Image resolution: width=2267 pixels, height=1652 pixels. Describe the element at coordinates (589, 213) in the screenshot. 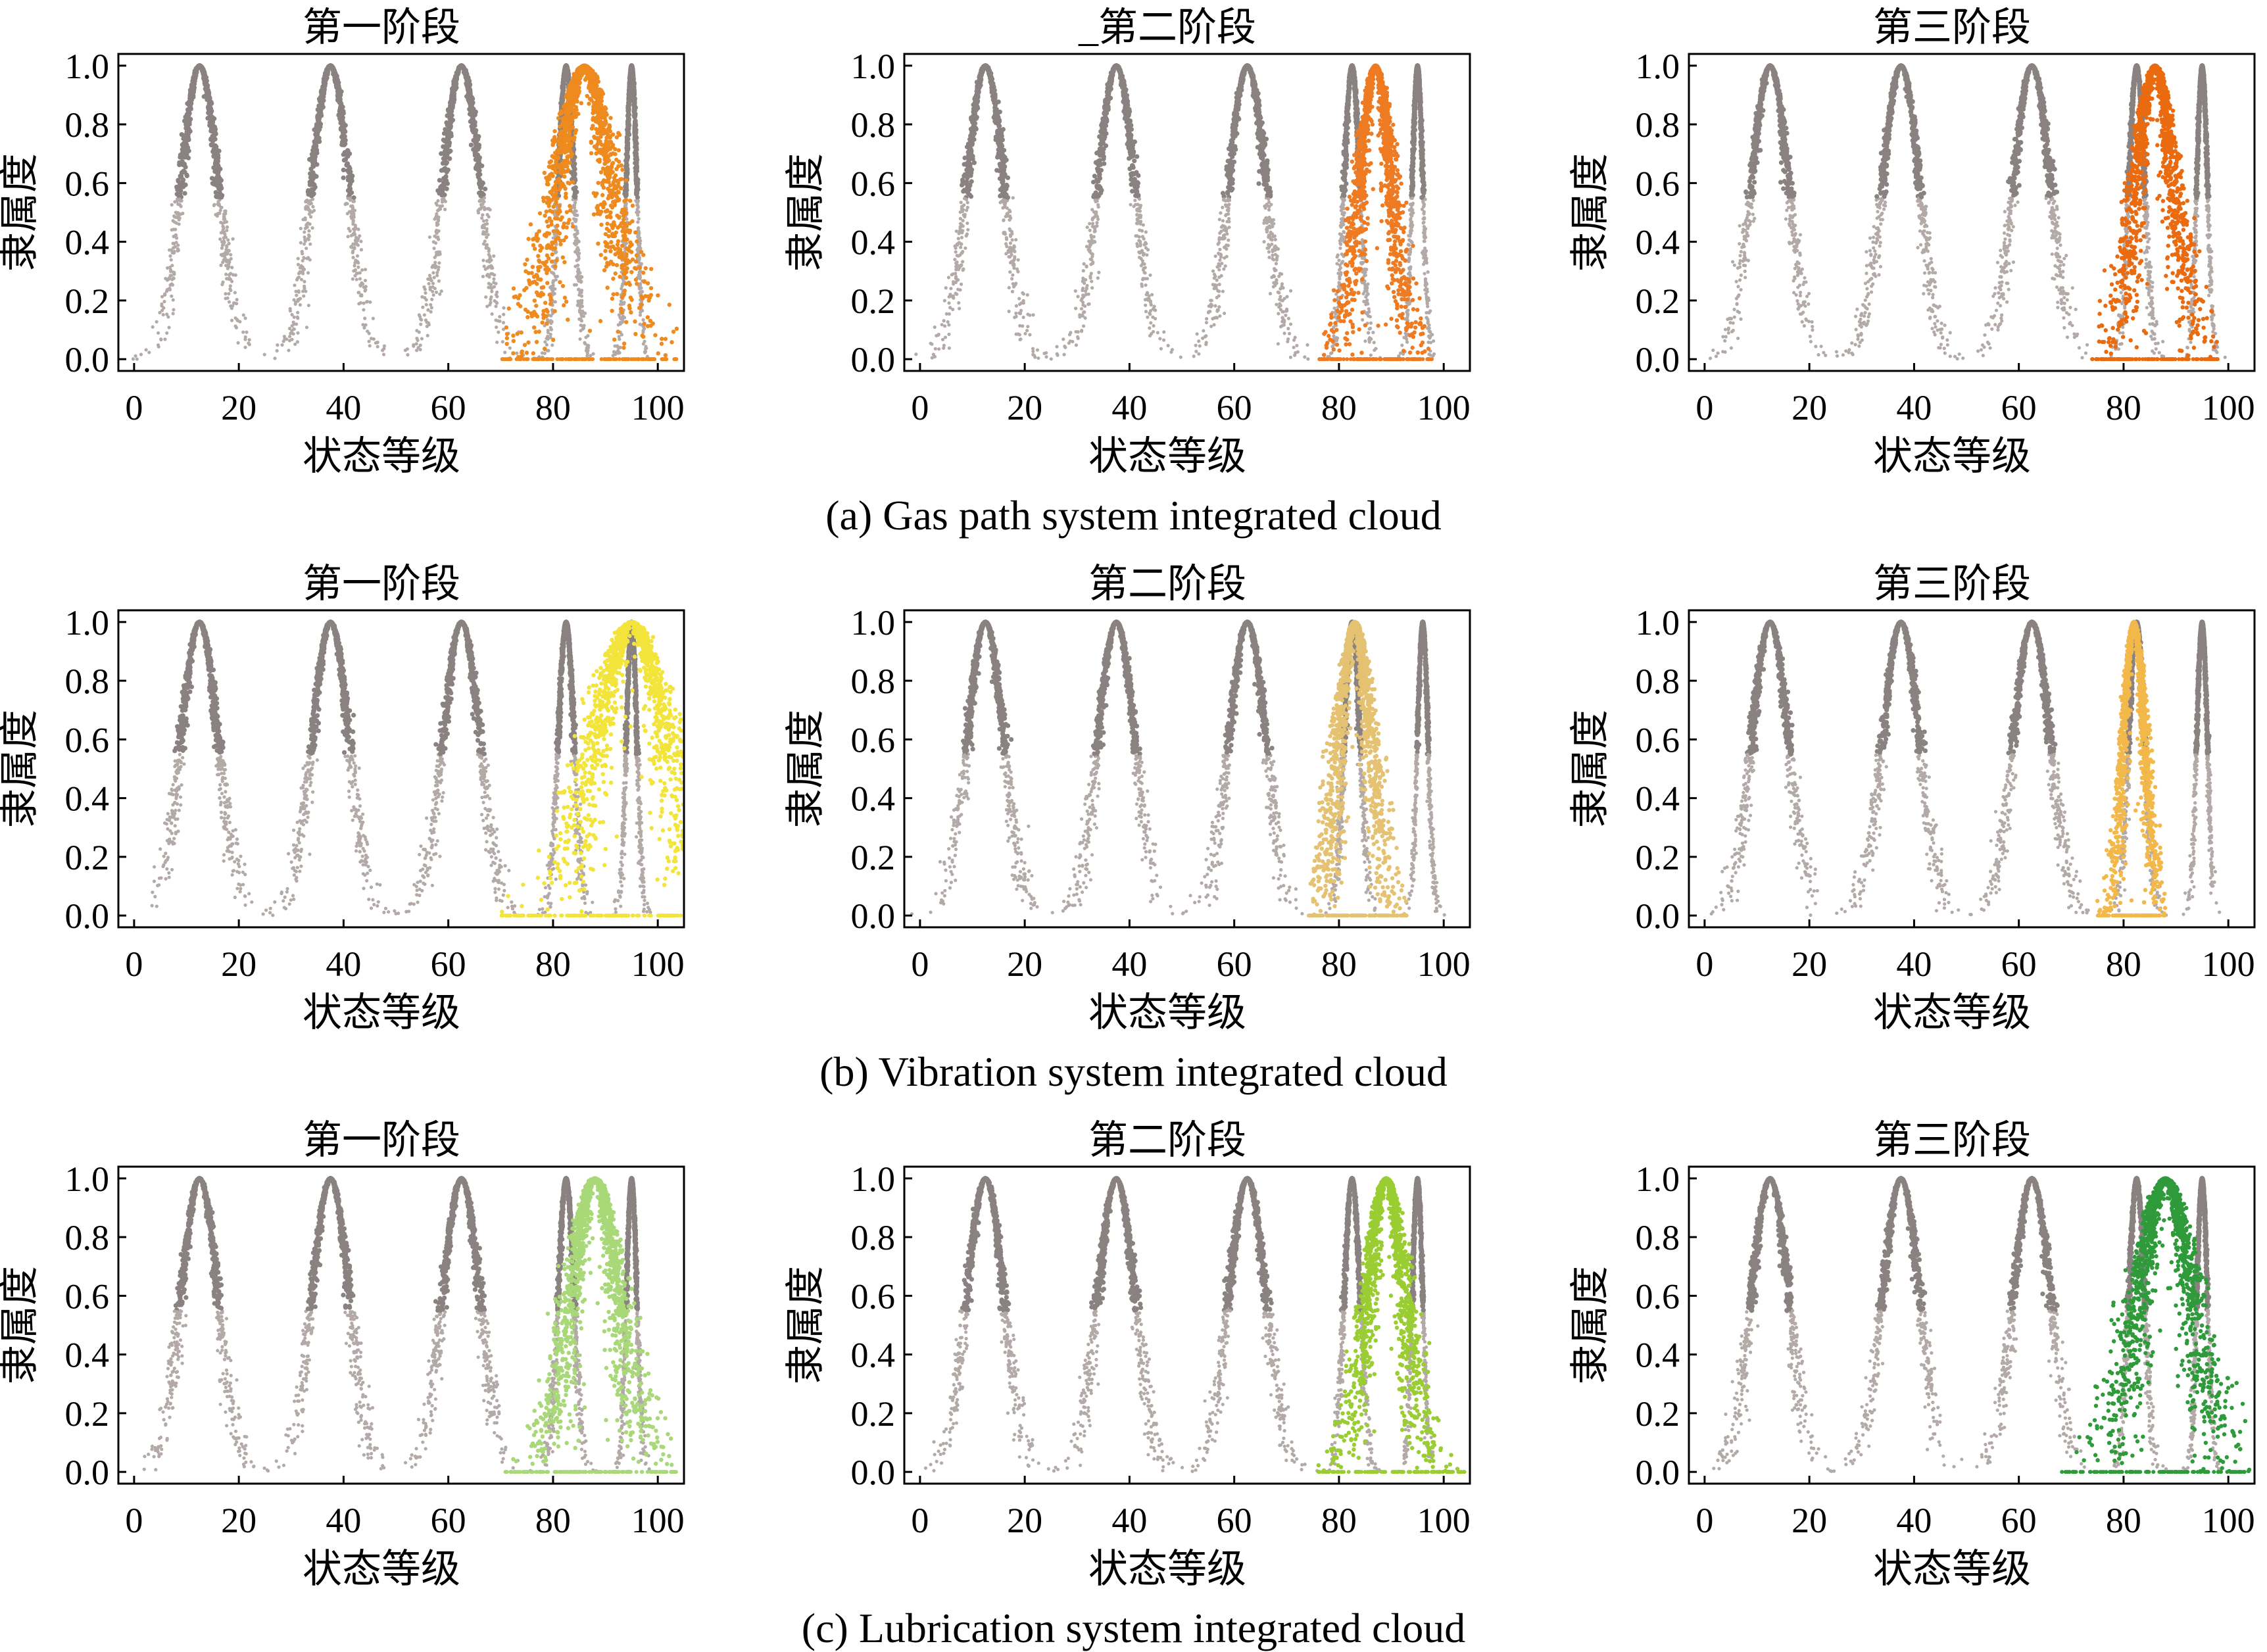

I see `integrated-cloud` at that location.